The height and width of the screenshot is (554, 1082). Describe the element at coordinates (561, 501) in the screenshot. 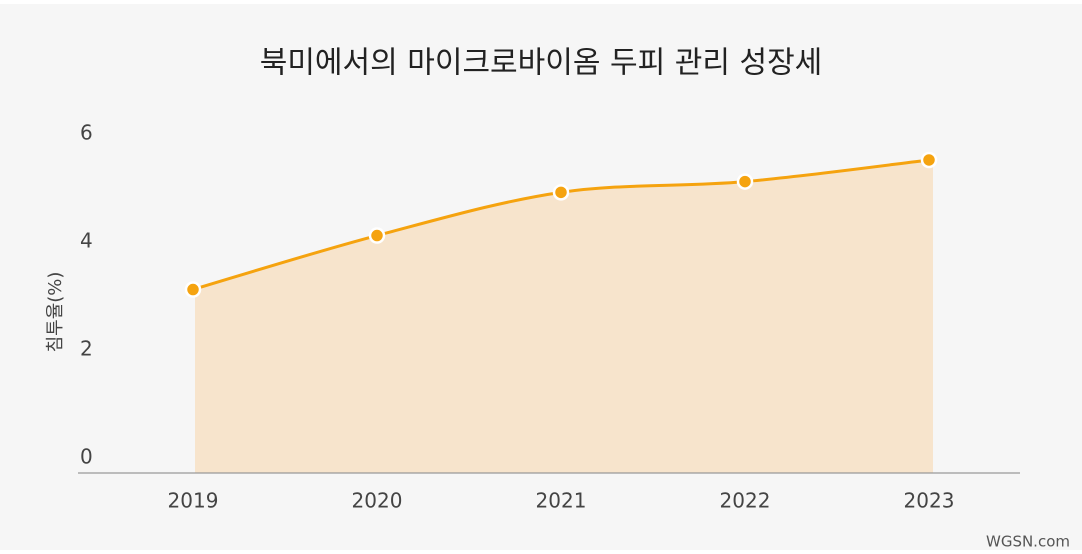

I see `x-tick-label: 2021` at that location.